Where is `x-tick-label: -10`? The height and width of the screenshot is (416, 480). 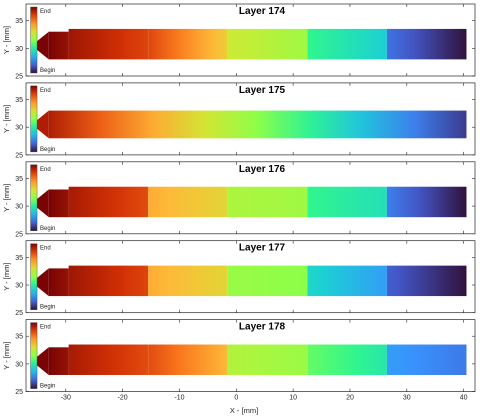 x-tick-label: -10 is located at coordinates (179, 398).